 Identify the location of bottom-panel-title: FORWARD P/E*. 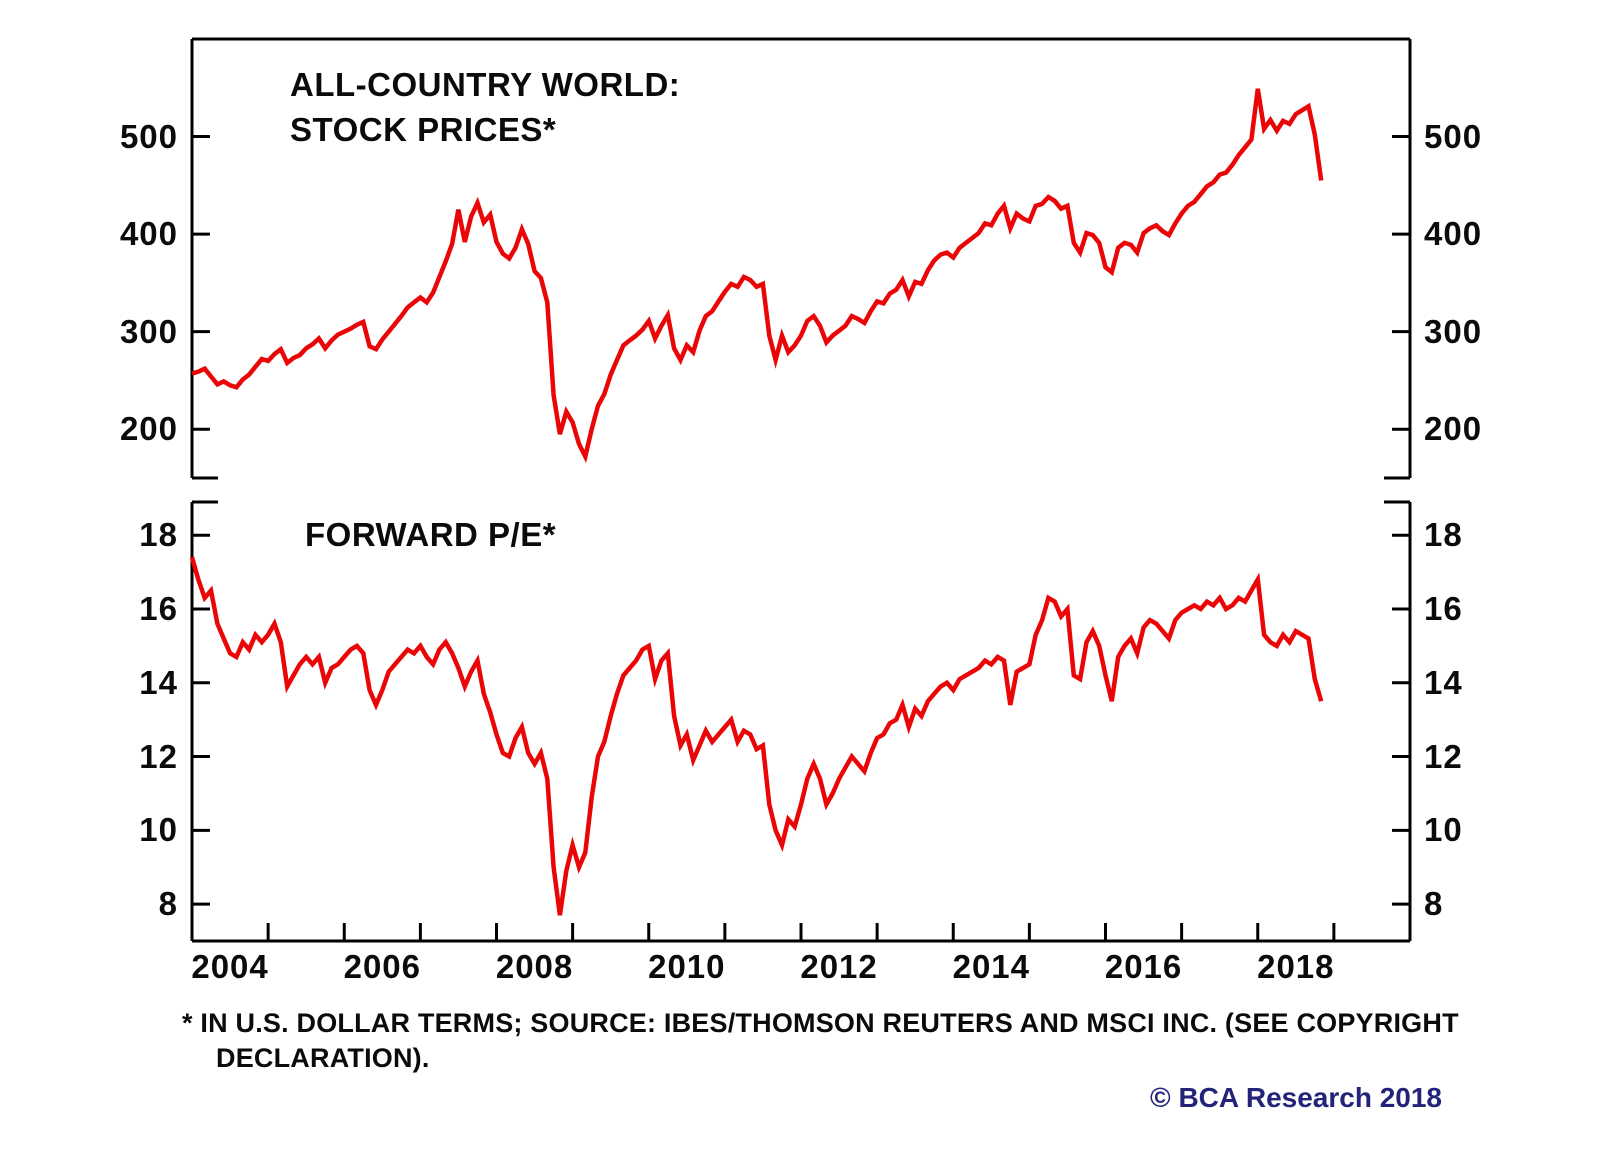
(431, 534).